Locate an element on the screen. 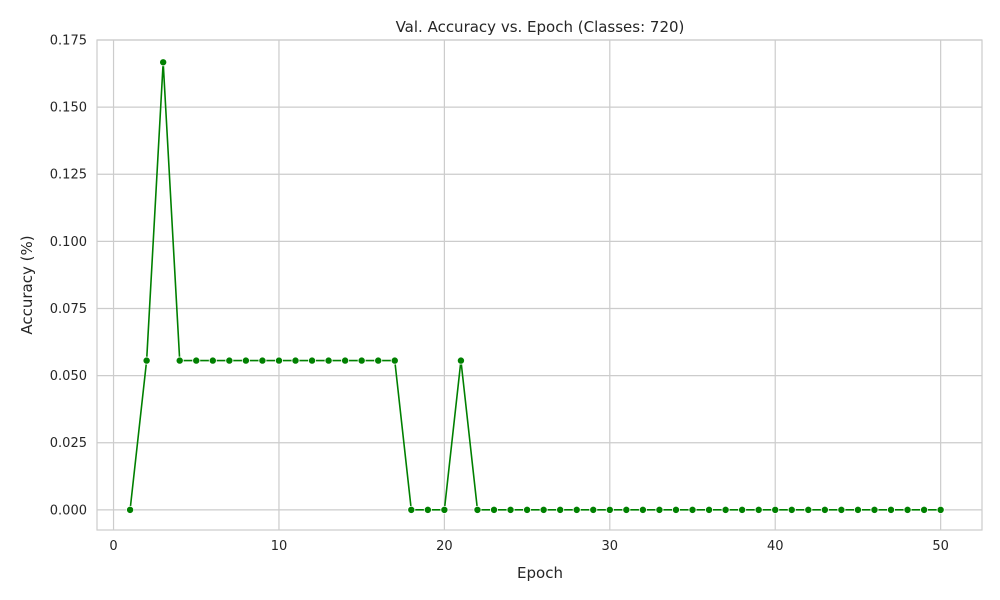 The height and width of the screenshot is (600, 1000). x-axis-ticks: 0 10 20 30 40 50 is located at coordinates (529, 546).